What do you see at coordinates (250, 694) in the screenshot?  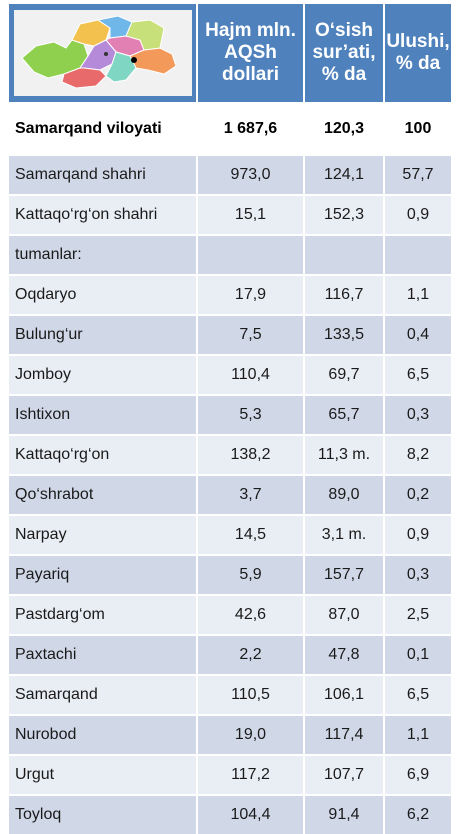 I see `row-volume-cell: 110,5` at bounding box center [250, 694].